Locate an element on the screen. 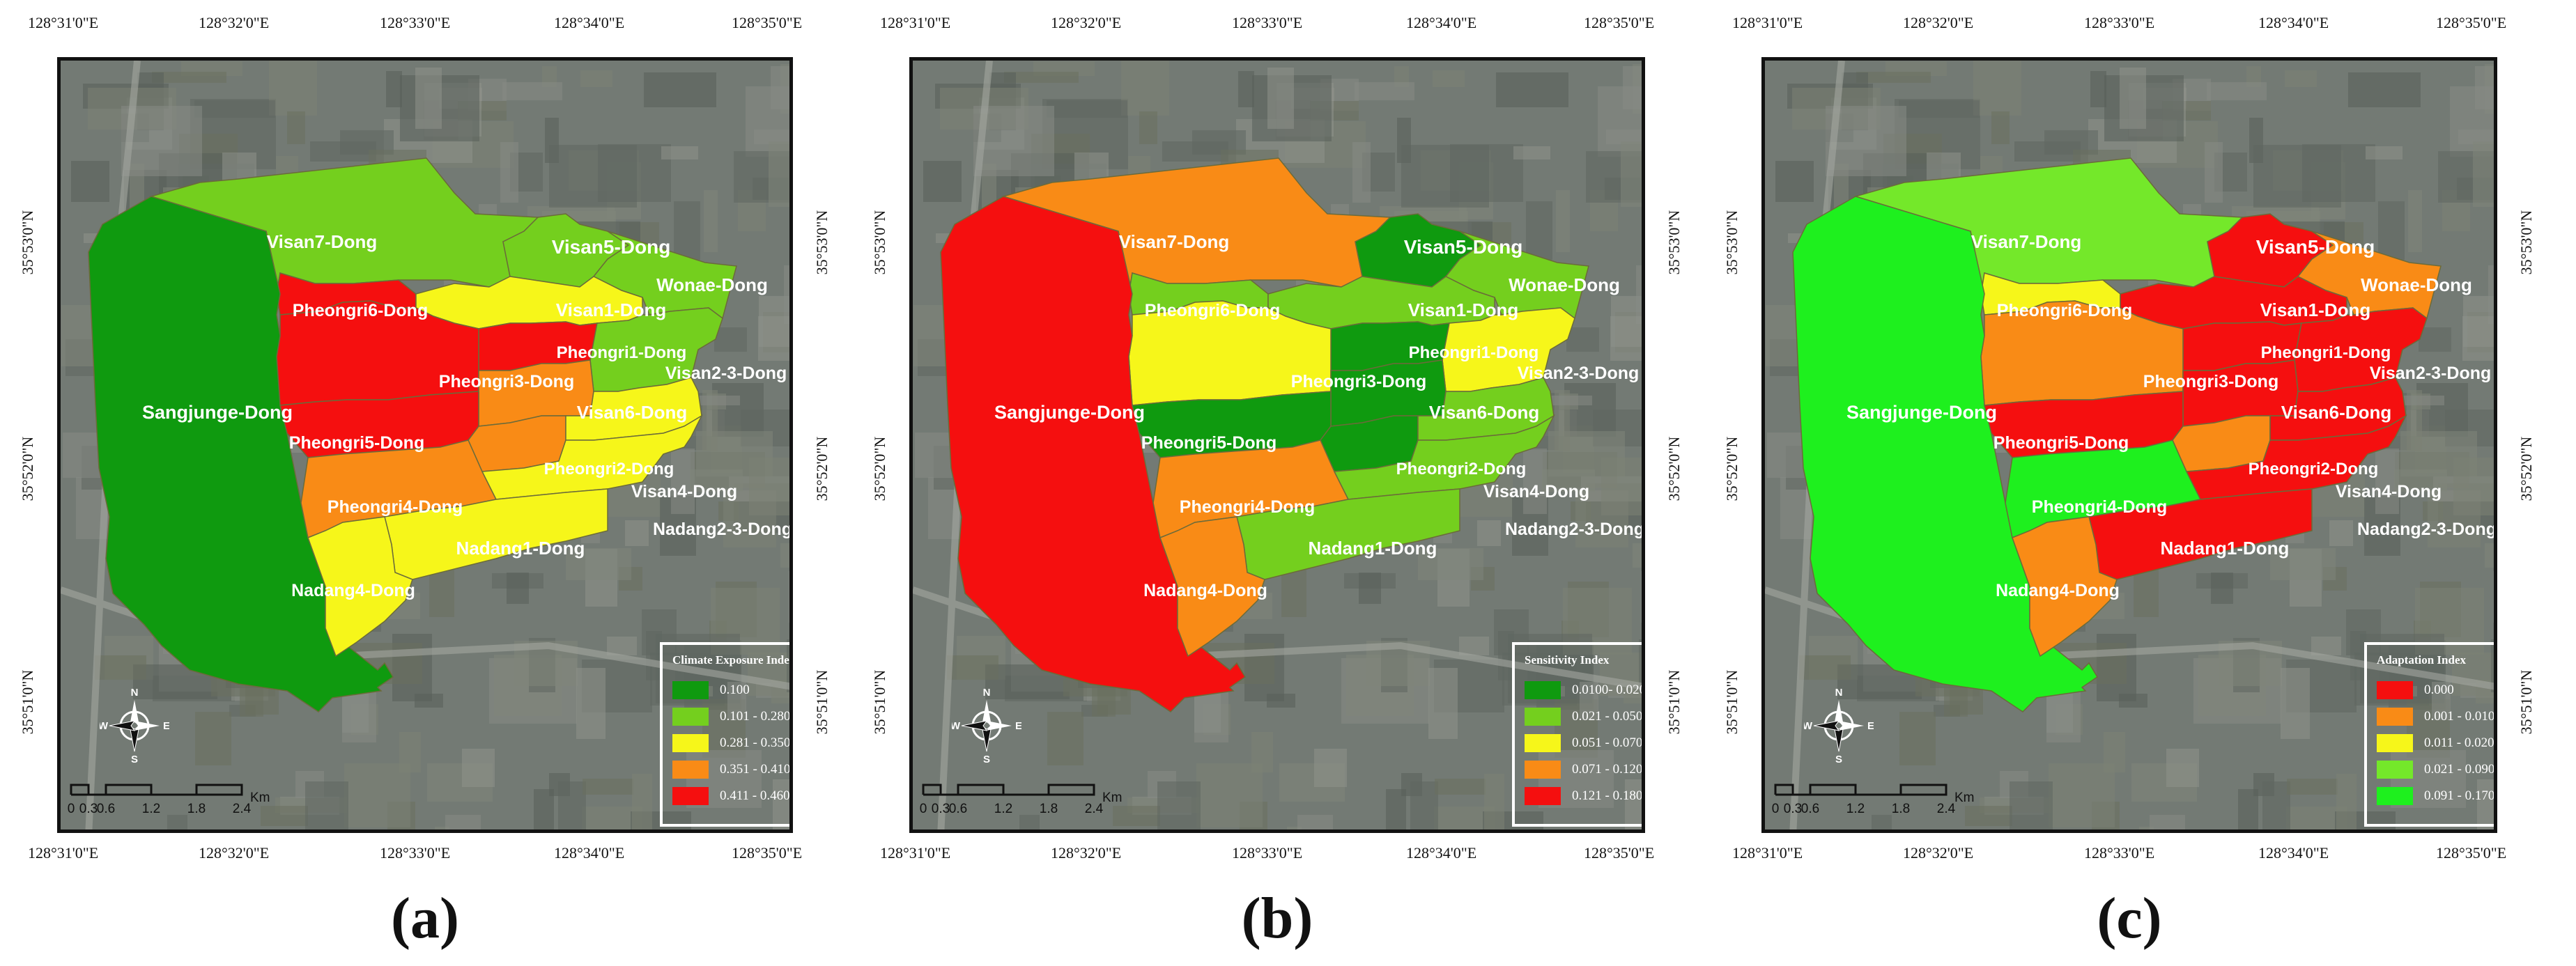  scale-bar: 0 0.3 0.6 1.2 1.8 2.4 Km is located at coordinates (1066, 799).